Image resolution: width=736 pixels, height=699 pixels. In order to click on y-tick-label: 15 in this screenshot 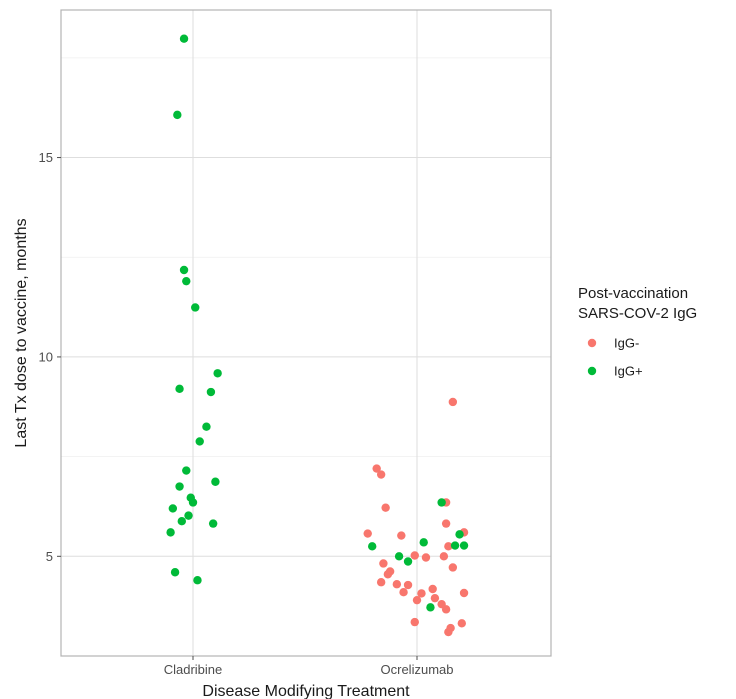, I will do `click(46, 157)`.